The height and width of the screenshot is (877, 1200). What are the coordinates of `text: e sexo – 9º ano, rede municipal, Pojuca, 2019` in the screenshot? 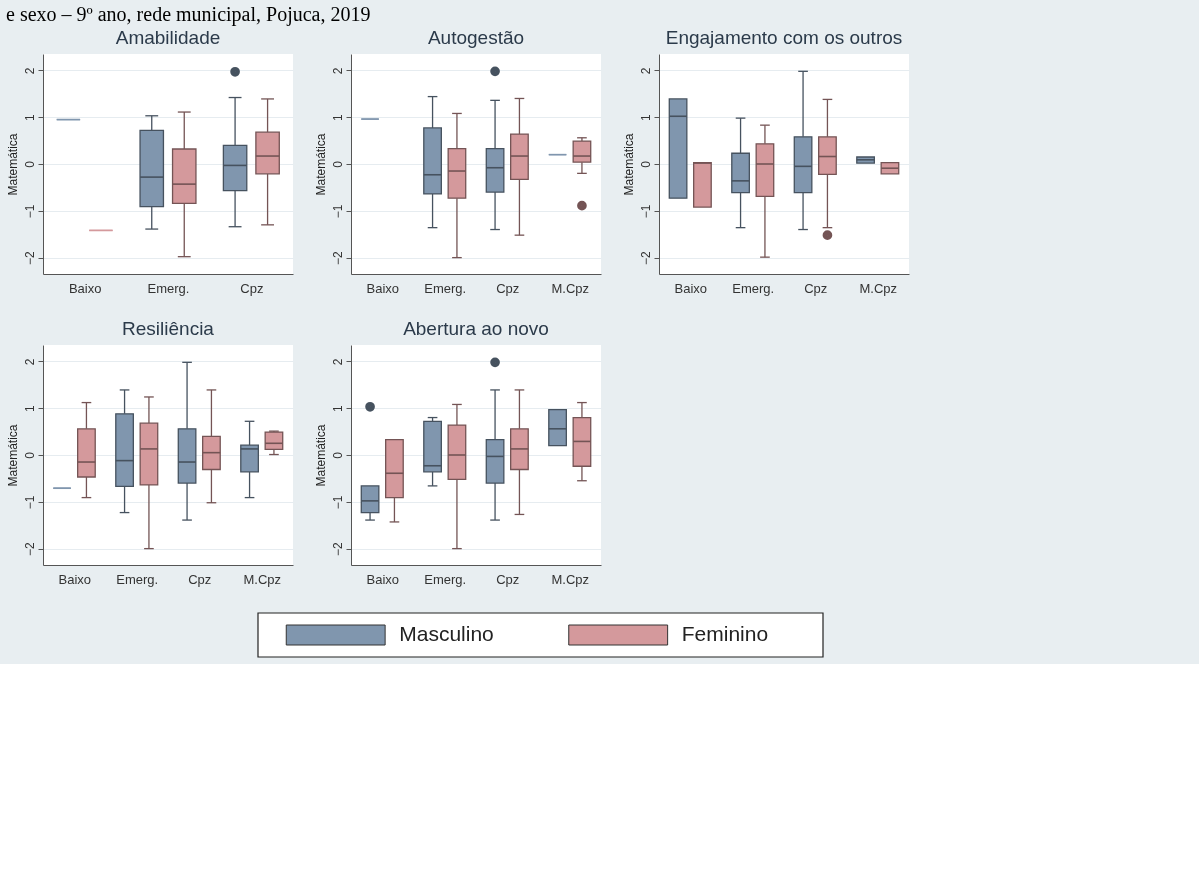 It's located at (188, 14).